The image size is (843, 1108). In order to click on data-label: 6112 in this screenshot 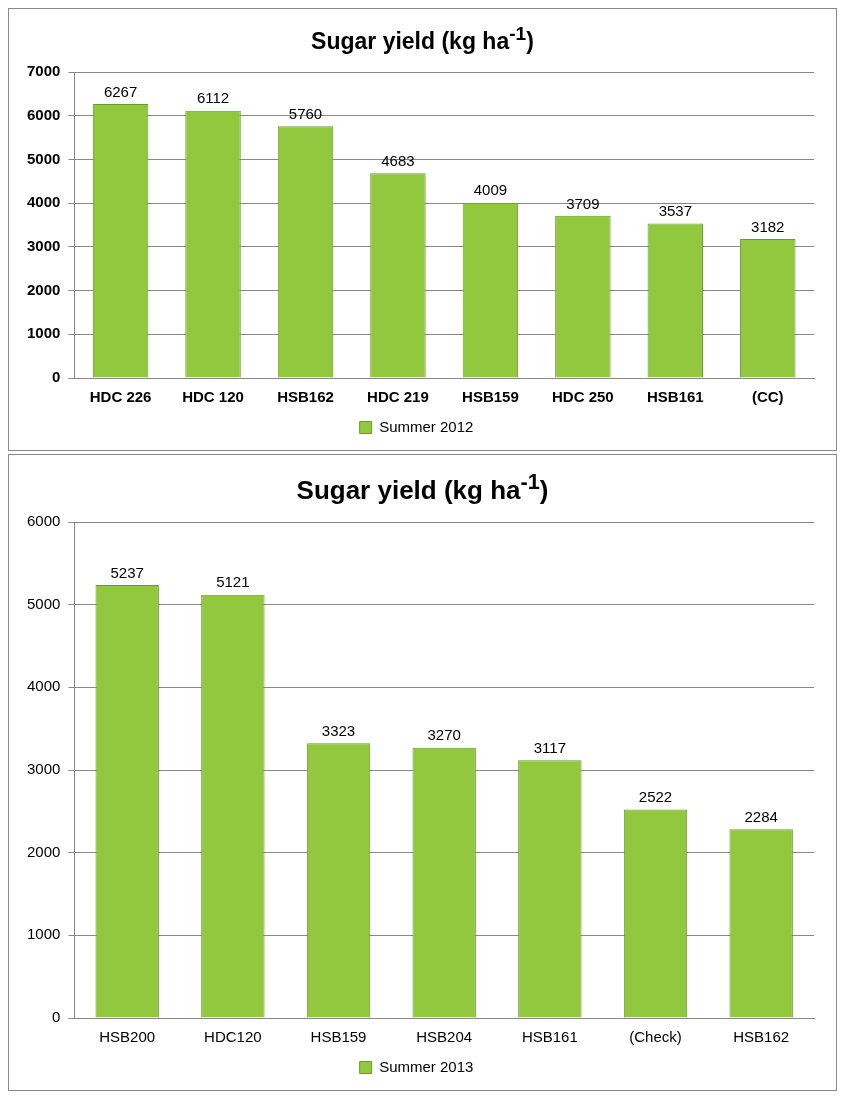, I will do `click(213, 98)`.